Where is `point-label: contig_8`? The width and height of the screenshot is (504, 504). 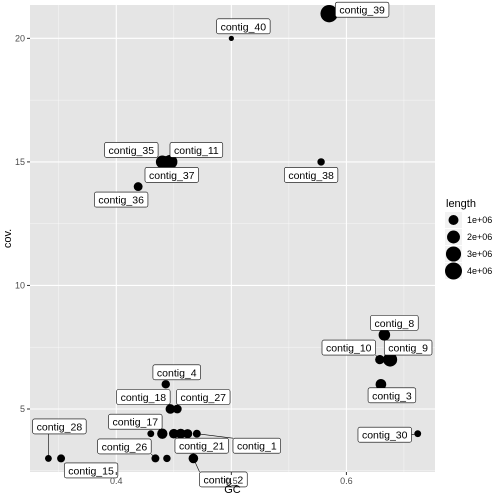
point-label: contig_8 is located at coordinates (394, 323).